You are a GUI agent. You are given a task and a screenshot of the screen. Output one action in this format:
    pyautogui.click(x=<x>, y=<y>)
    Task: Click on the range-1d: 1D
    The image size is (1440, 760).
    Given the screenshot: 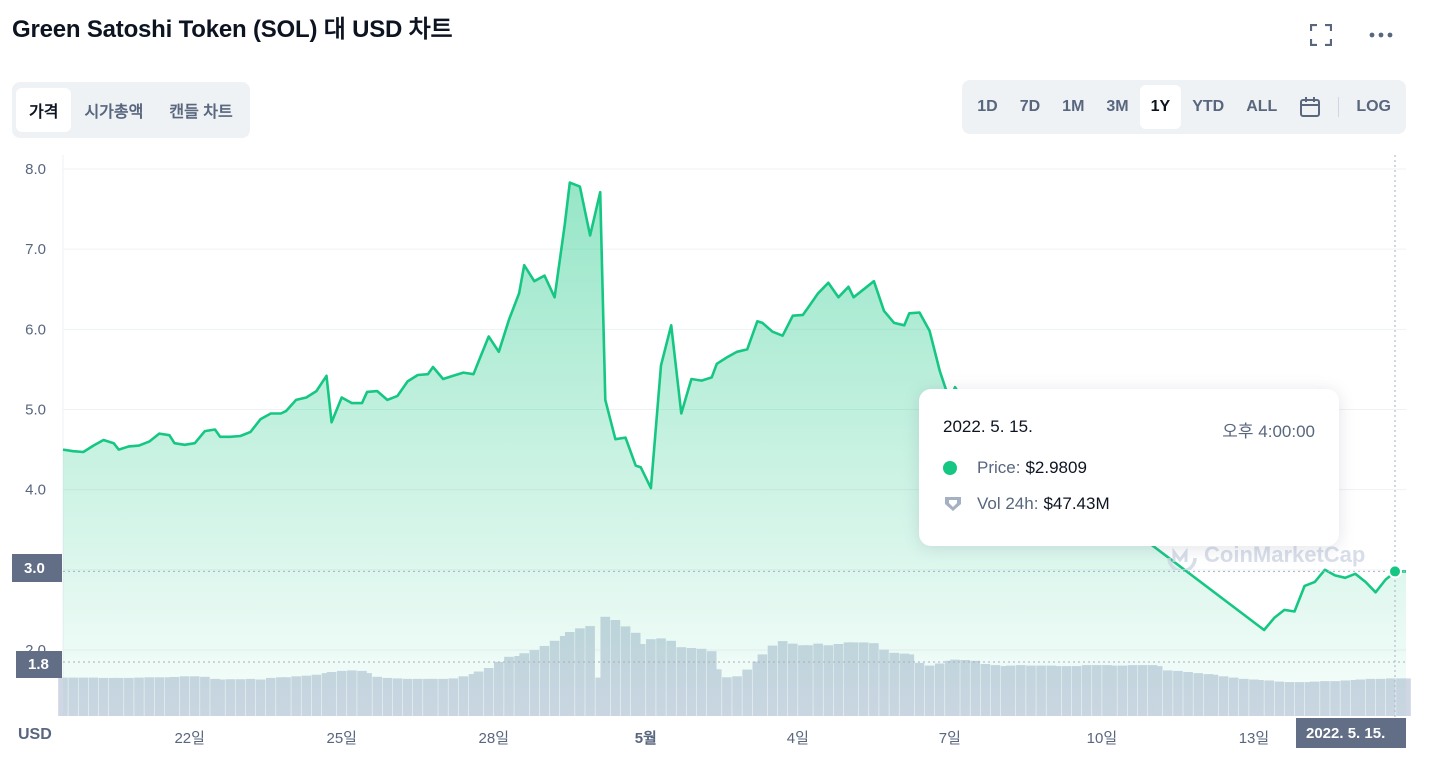 What is the action you would take?
    pyautogui.click(x=987, y=106)
    